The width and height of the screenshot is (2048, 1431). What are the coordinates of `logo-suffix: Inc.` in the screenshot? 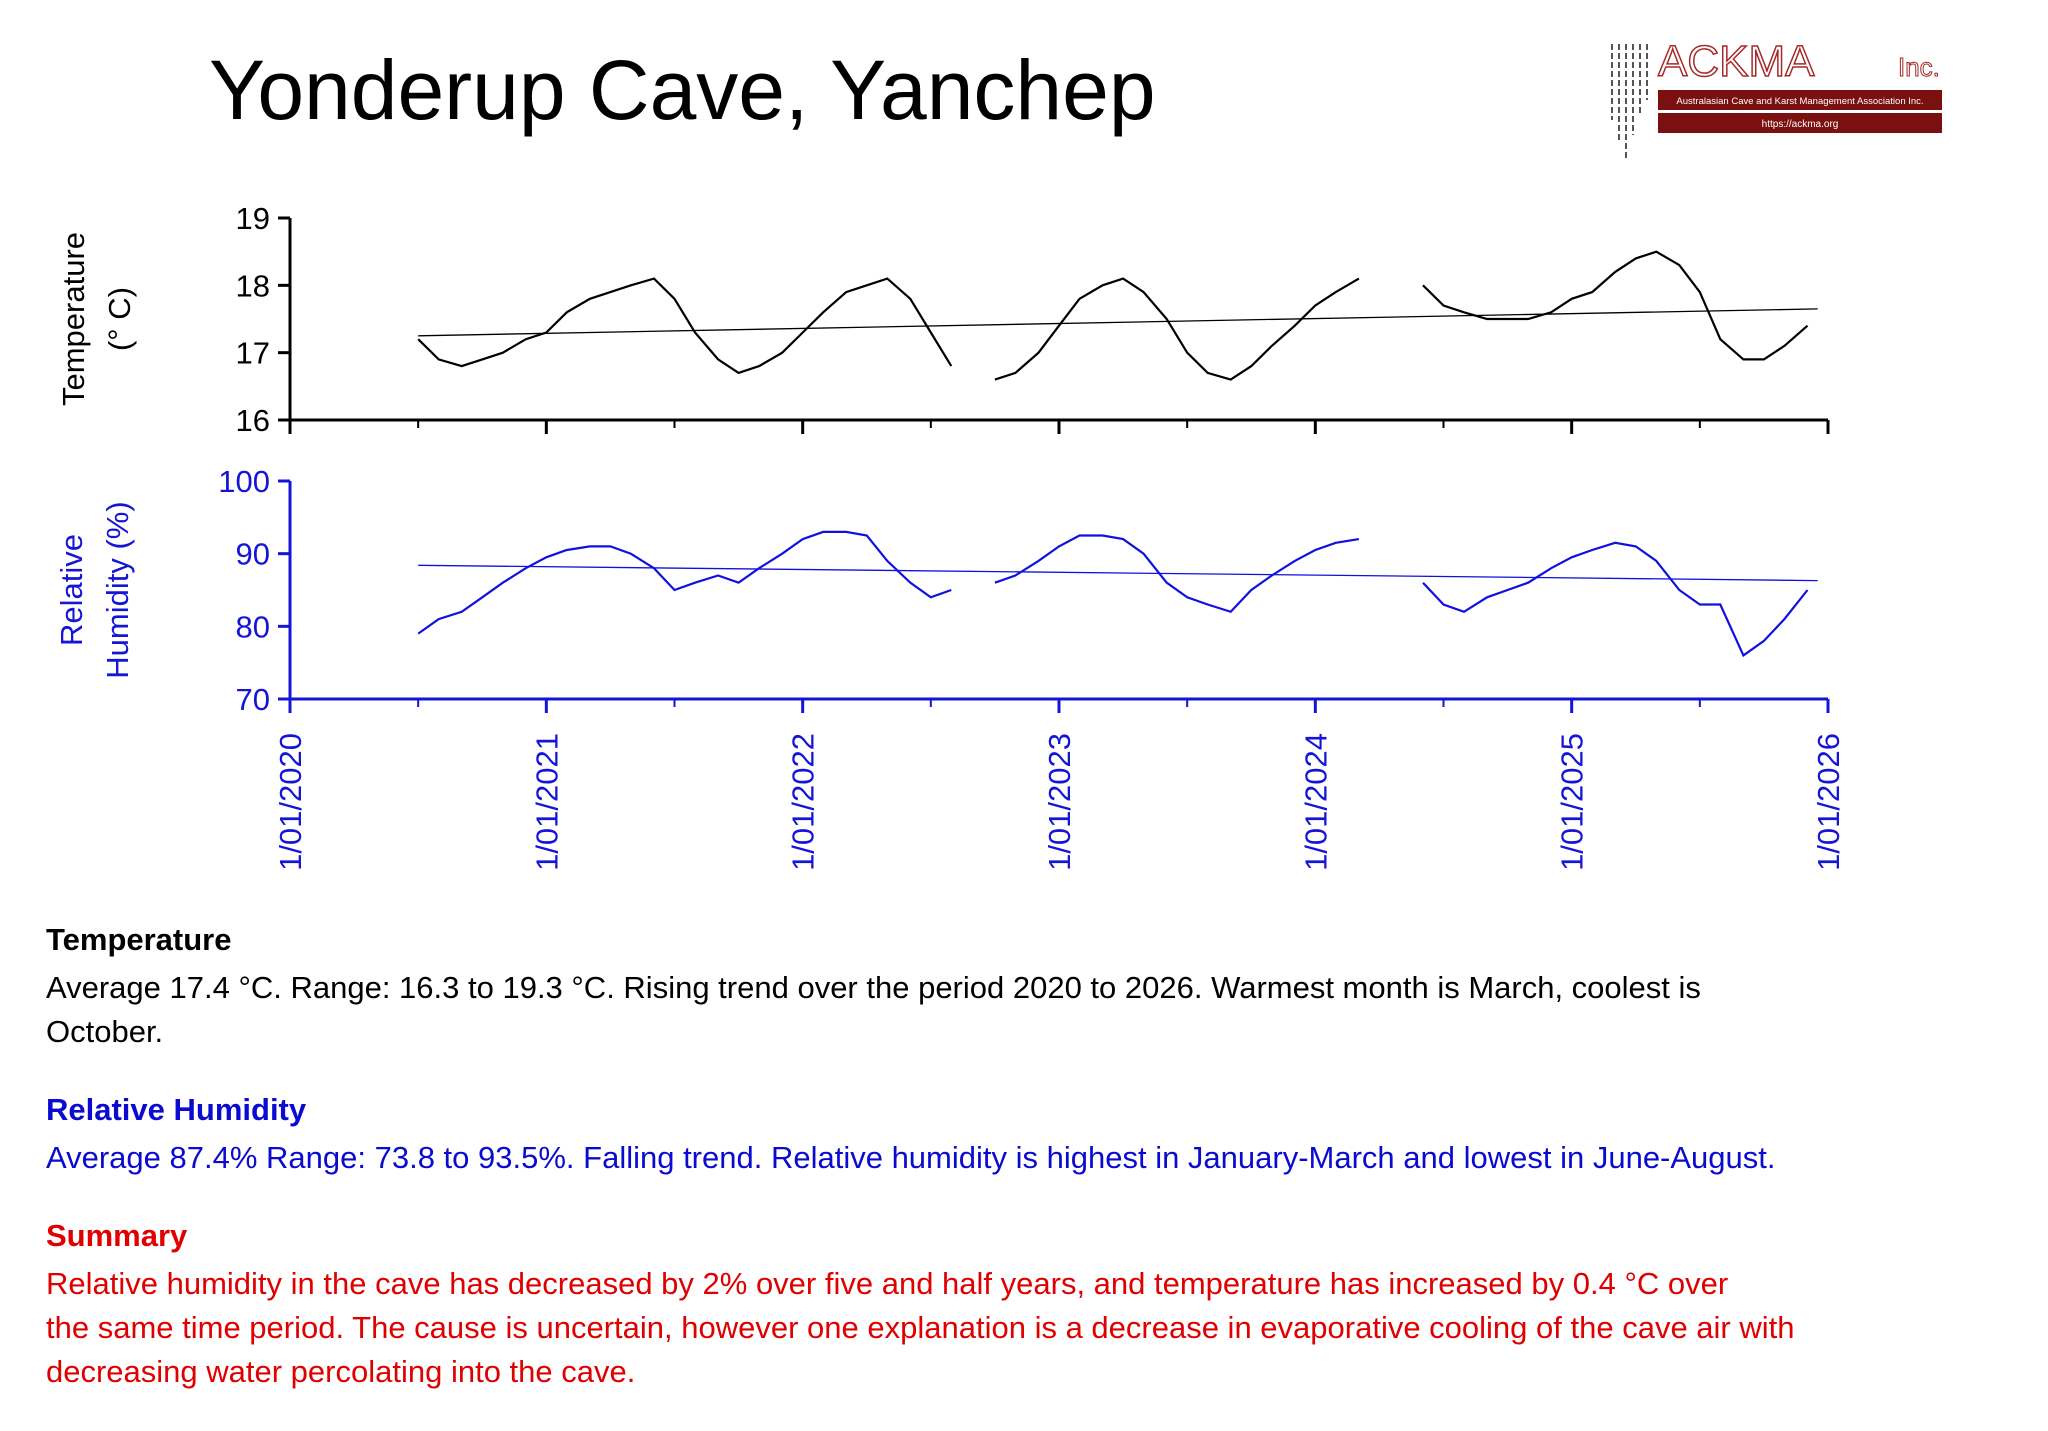 It's located at (1919, 67).